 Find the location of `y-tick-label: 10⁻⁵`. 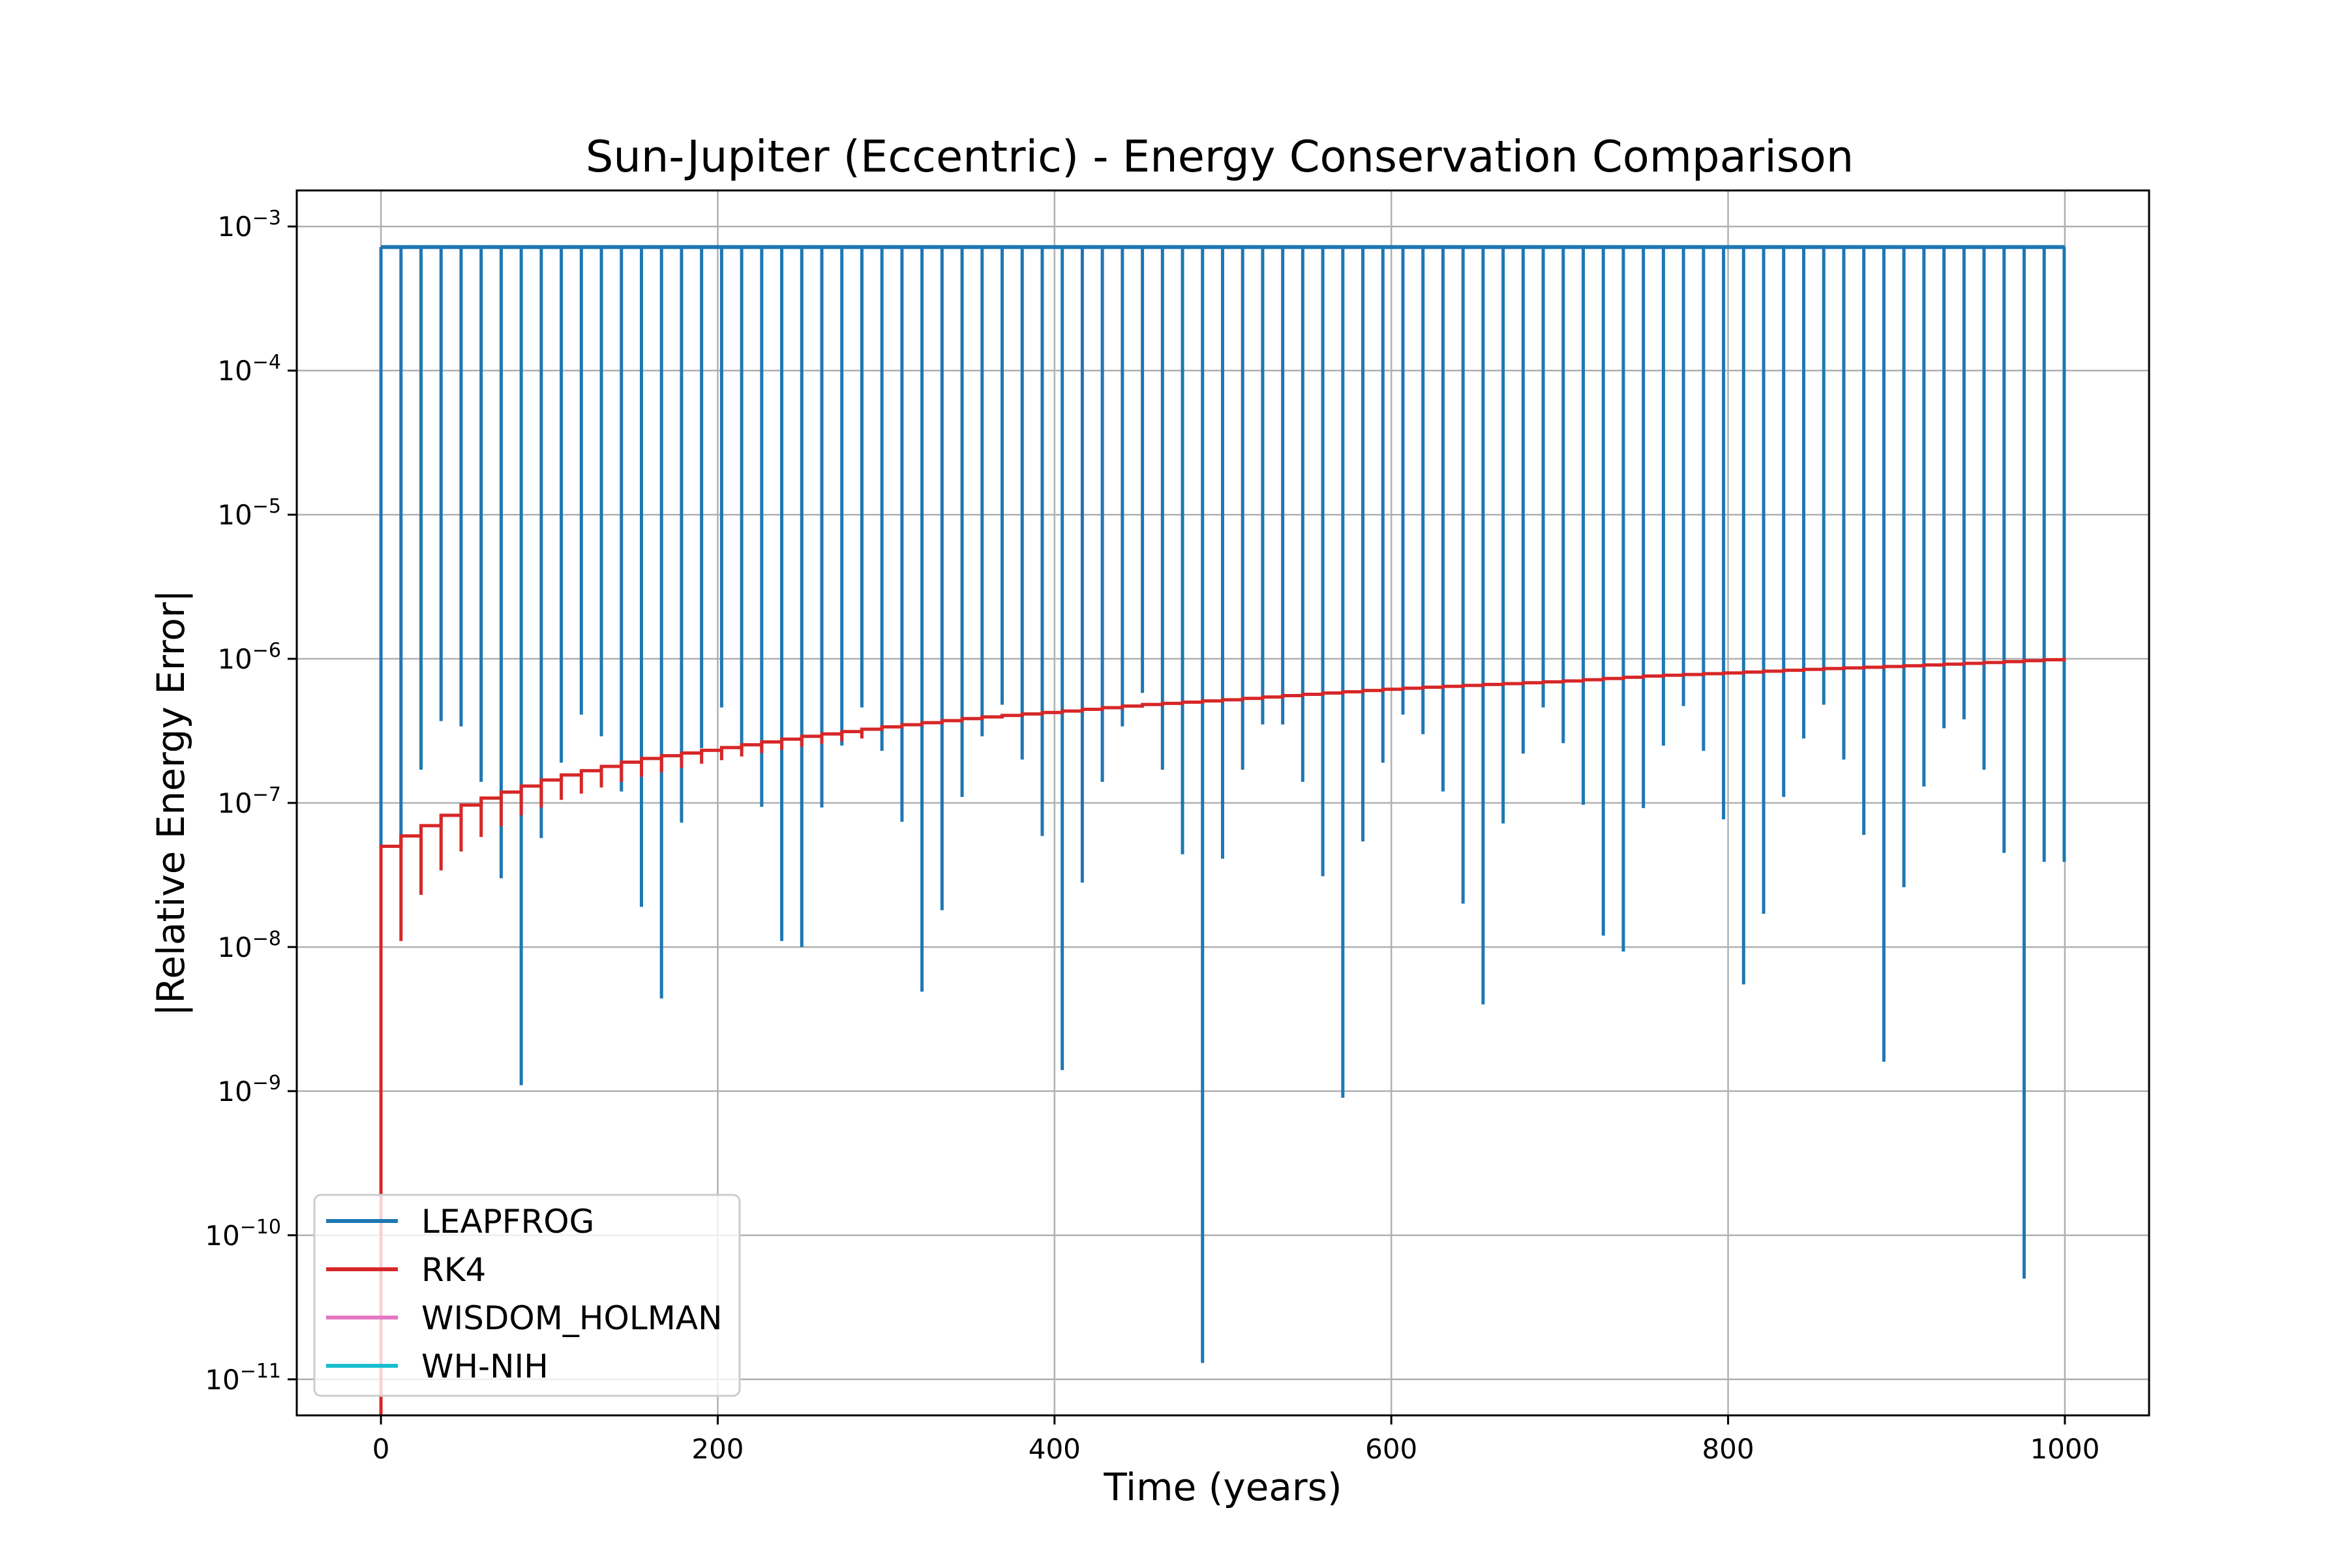

y-tick-label: 10⁻⁵ is located at coordinates (249, 513).